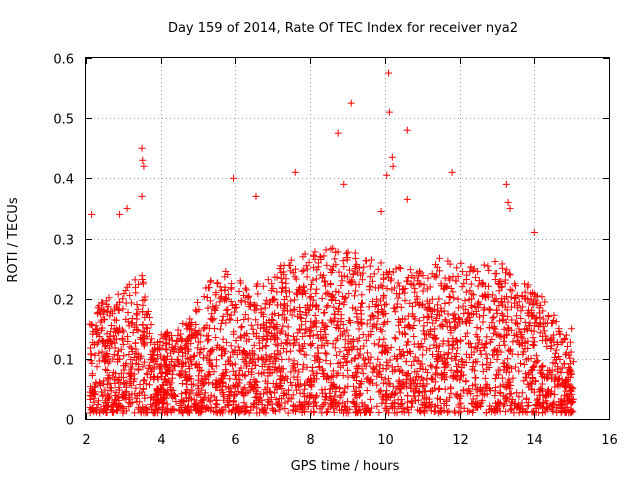 Image resolution: width=640 pixels, height=480 pixels. I want to click on x-tick-label: 12, so click(460, 440).